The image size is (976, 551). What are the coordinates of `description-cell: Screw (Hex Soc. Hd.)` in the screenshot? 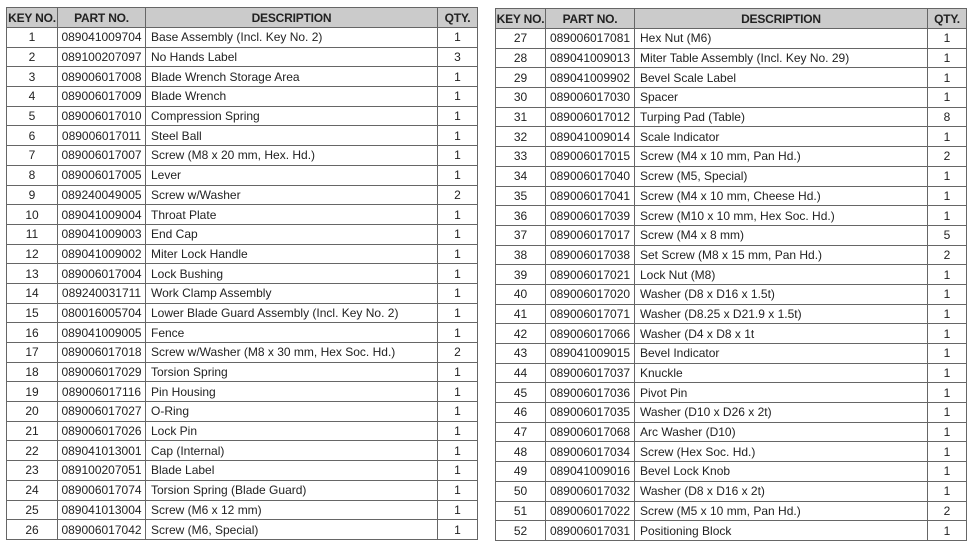 It's located at (781, 452).